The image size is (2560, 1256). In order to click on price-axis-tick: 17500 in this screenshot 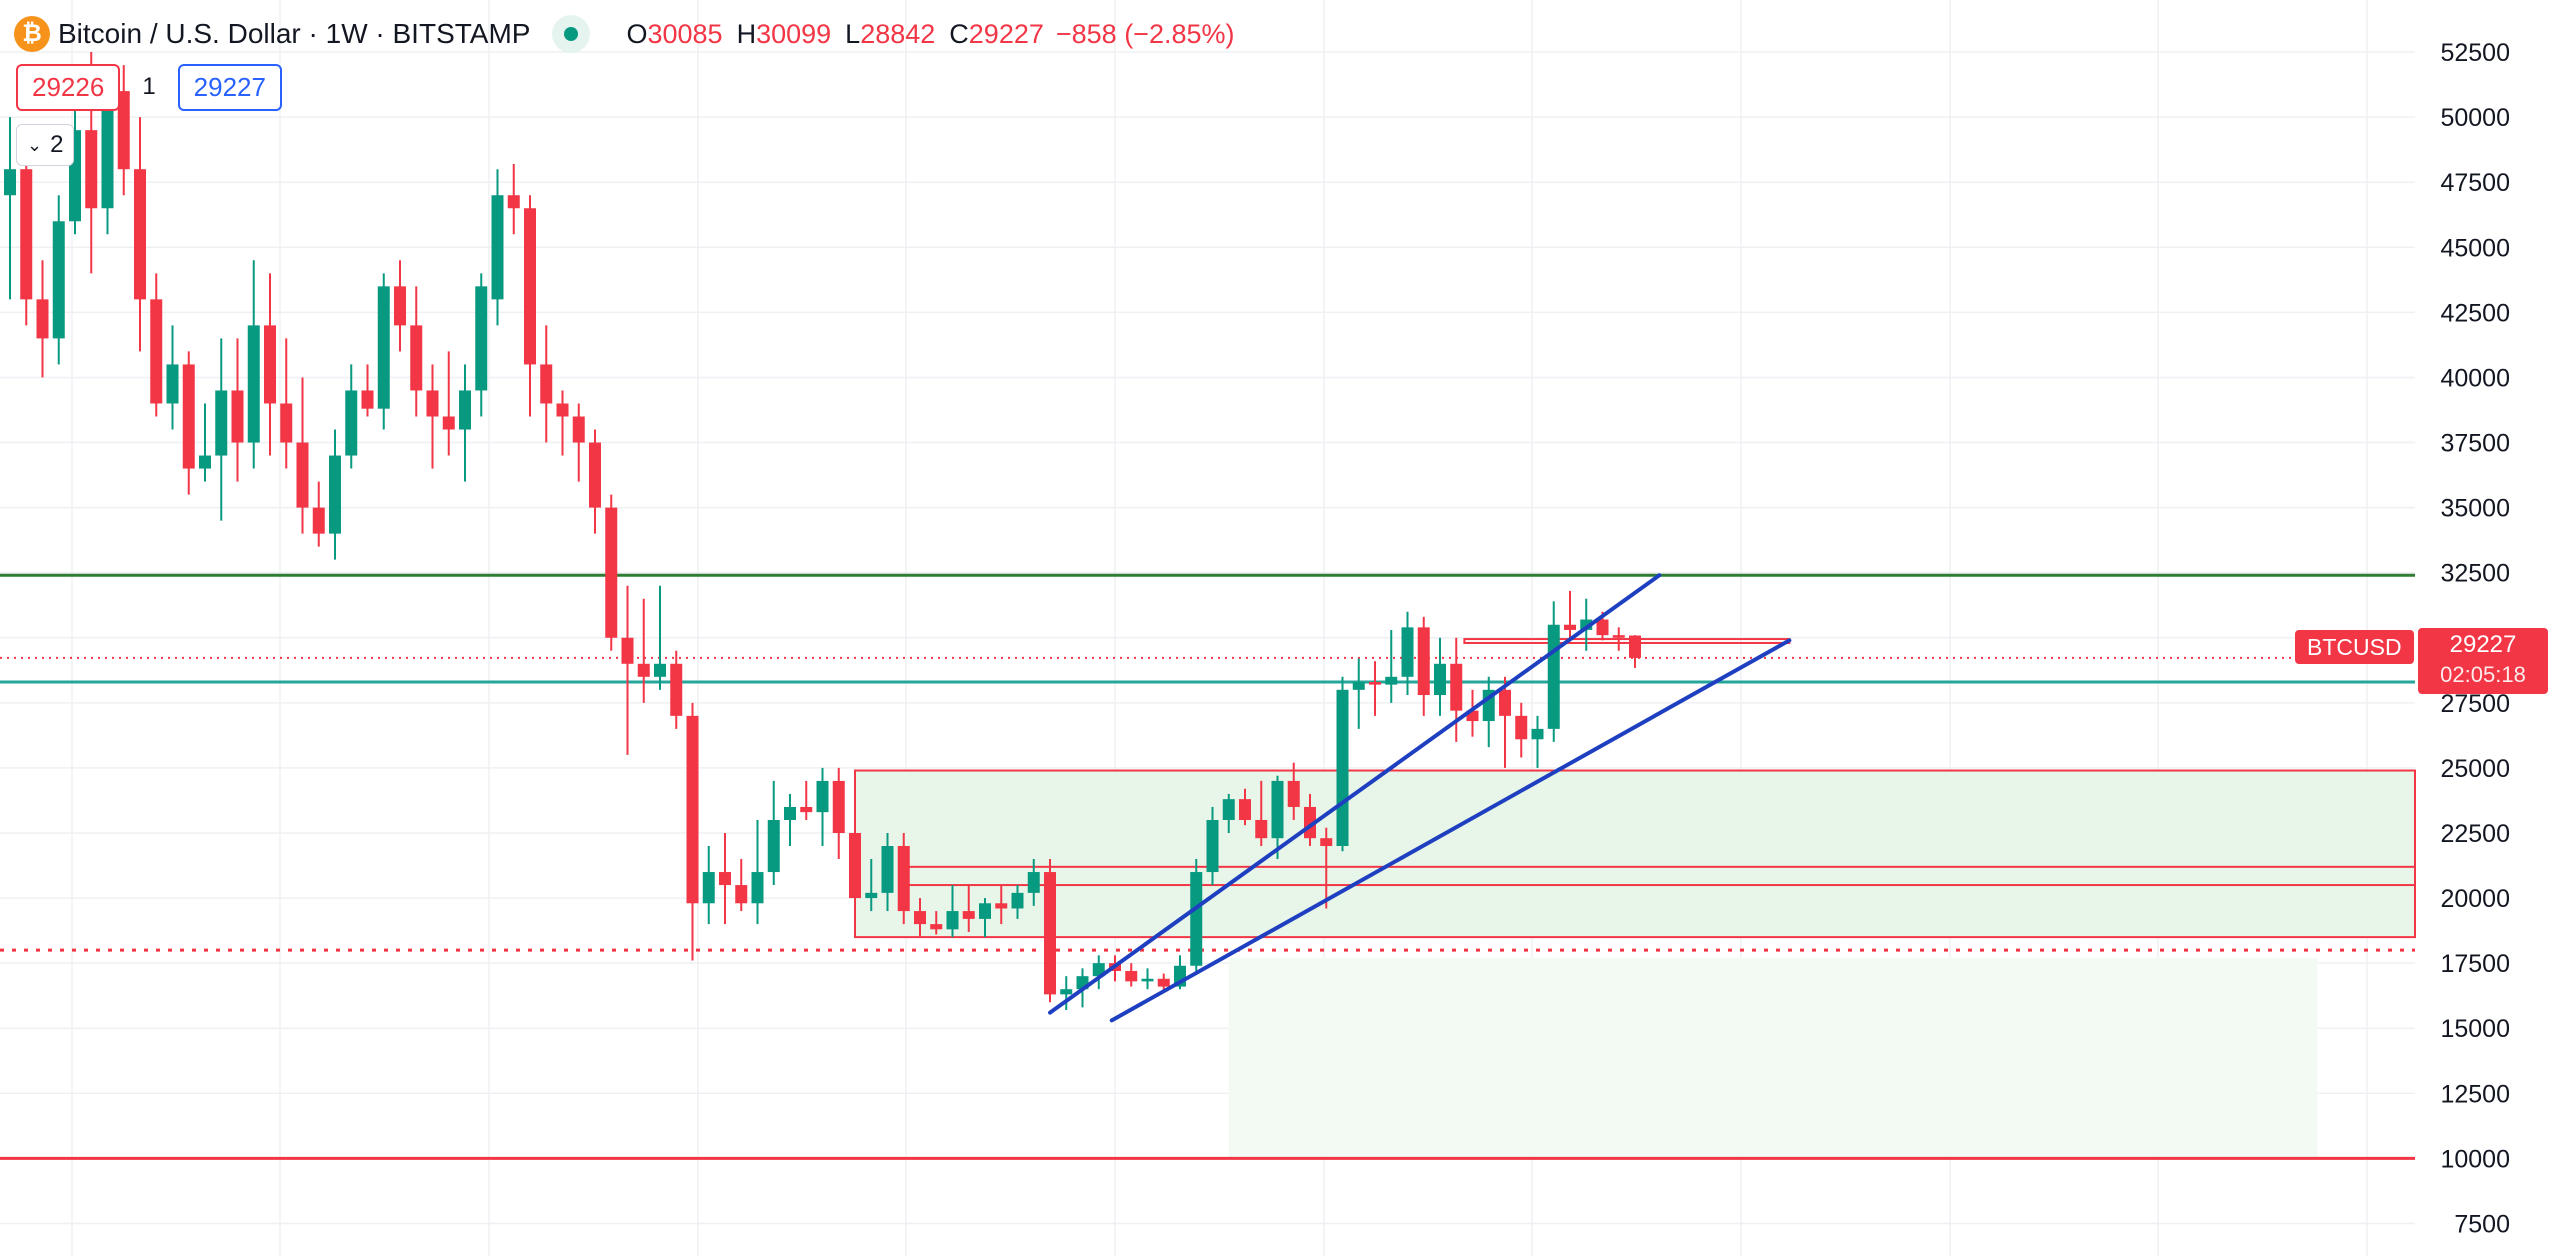, I will do `click(2475, 964)`.